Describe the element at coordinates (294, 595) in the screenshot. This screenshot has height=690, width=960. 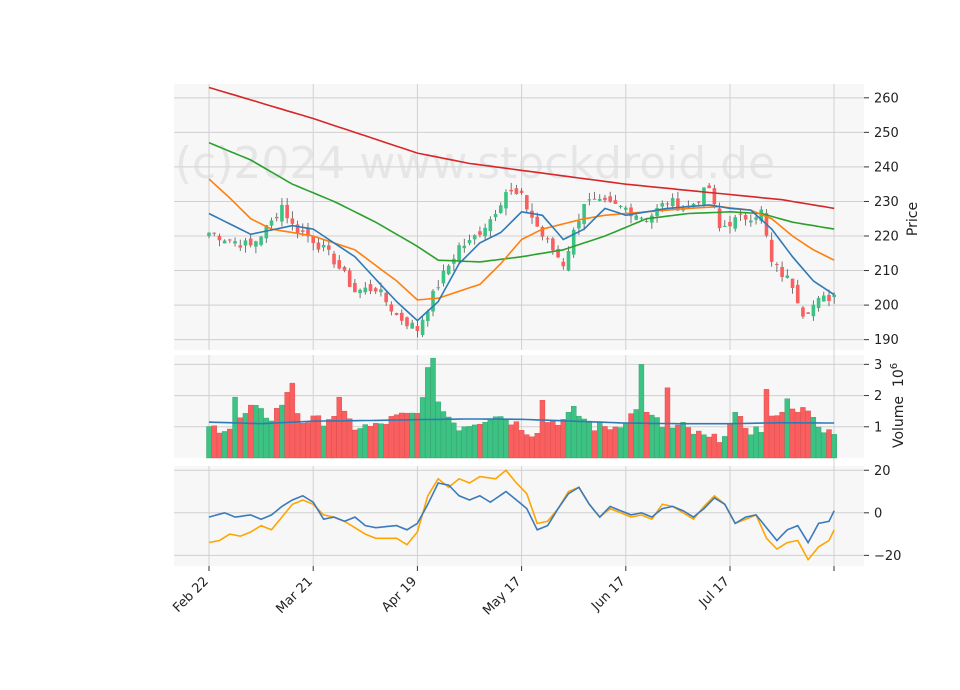
I see `x-tick-label: Mar 21` at that location.